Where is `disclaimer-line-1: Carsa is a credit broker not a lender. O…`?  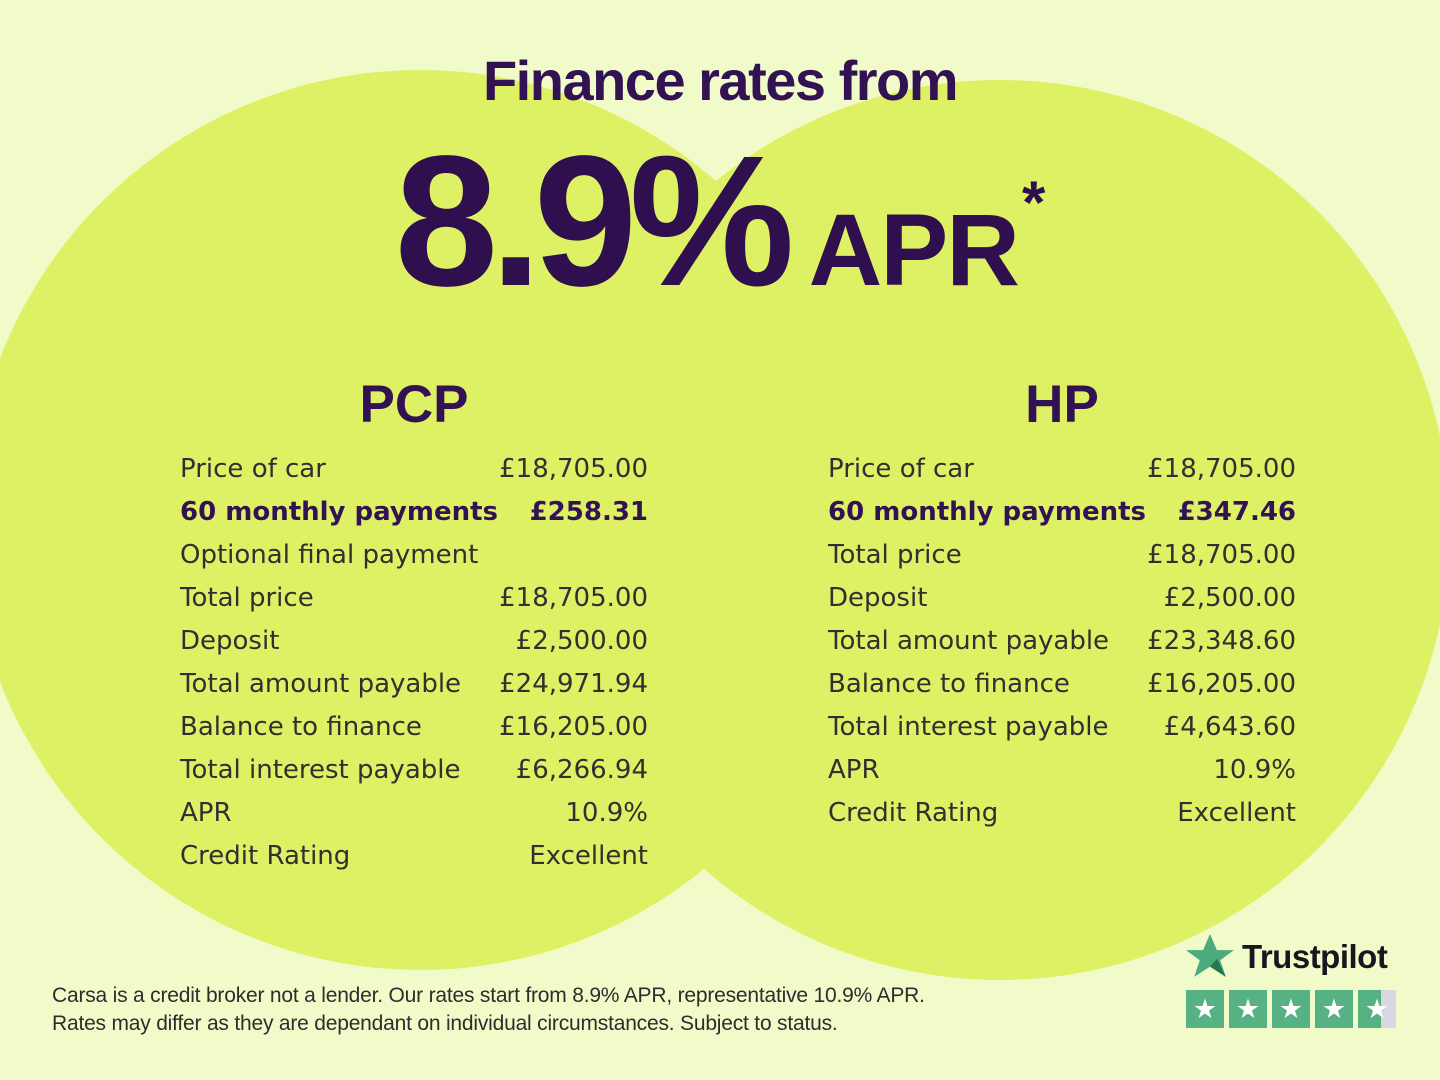 disclaimer-line-1: Carsa is a credit broker not a lender. O… is located at coordinates (488, 995).